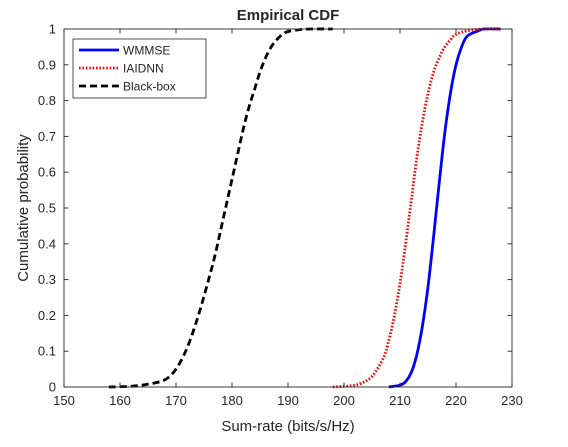  I want to click on y-axis-label: Cumulative probability, so click(23, 208).